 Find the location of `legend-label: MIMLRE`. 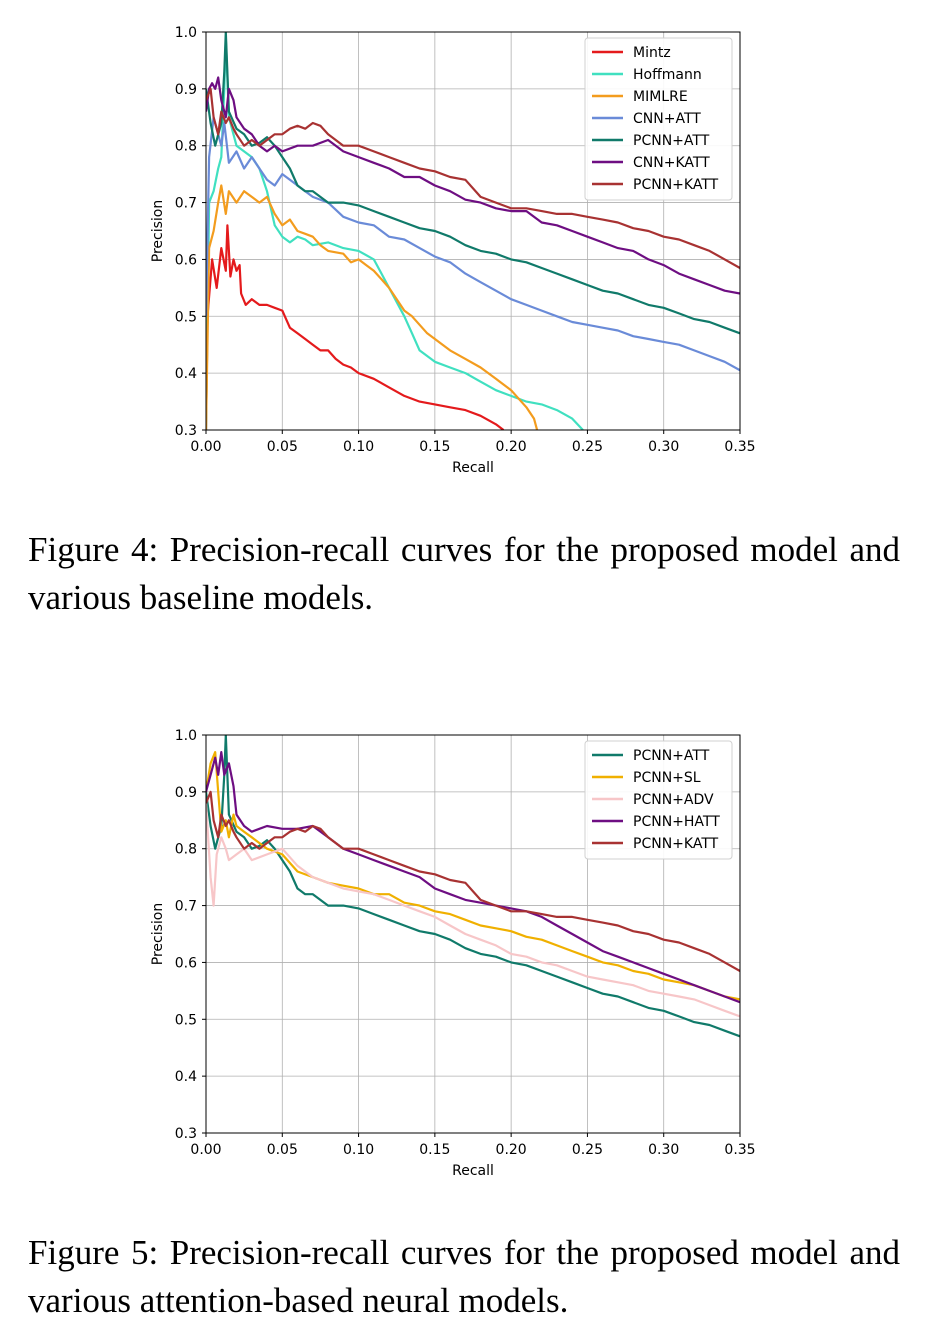

legend-label: MIMLRE is located at coordinates (660, 97).